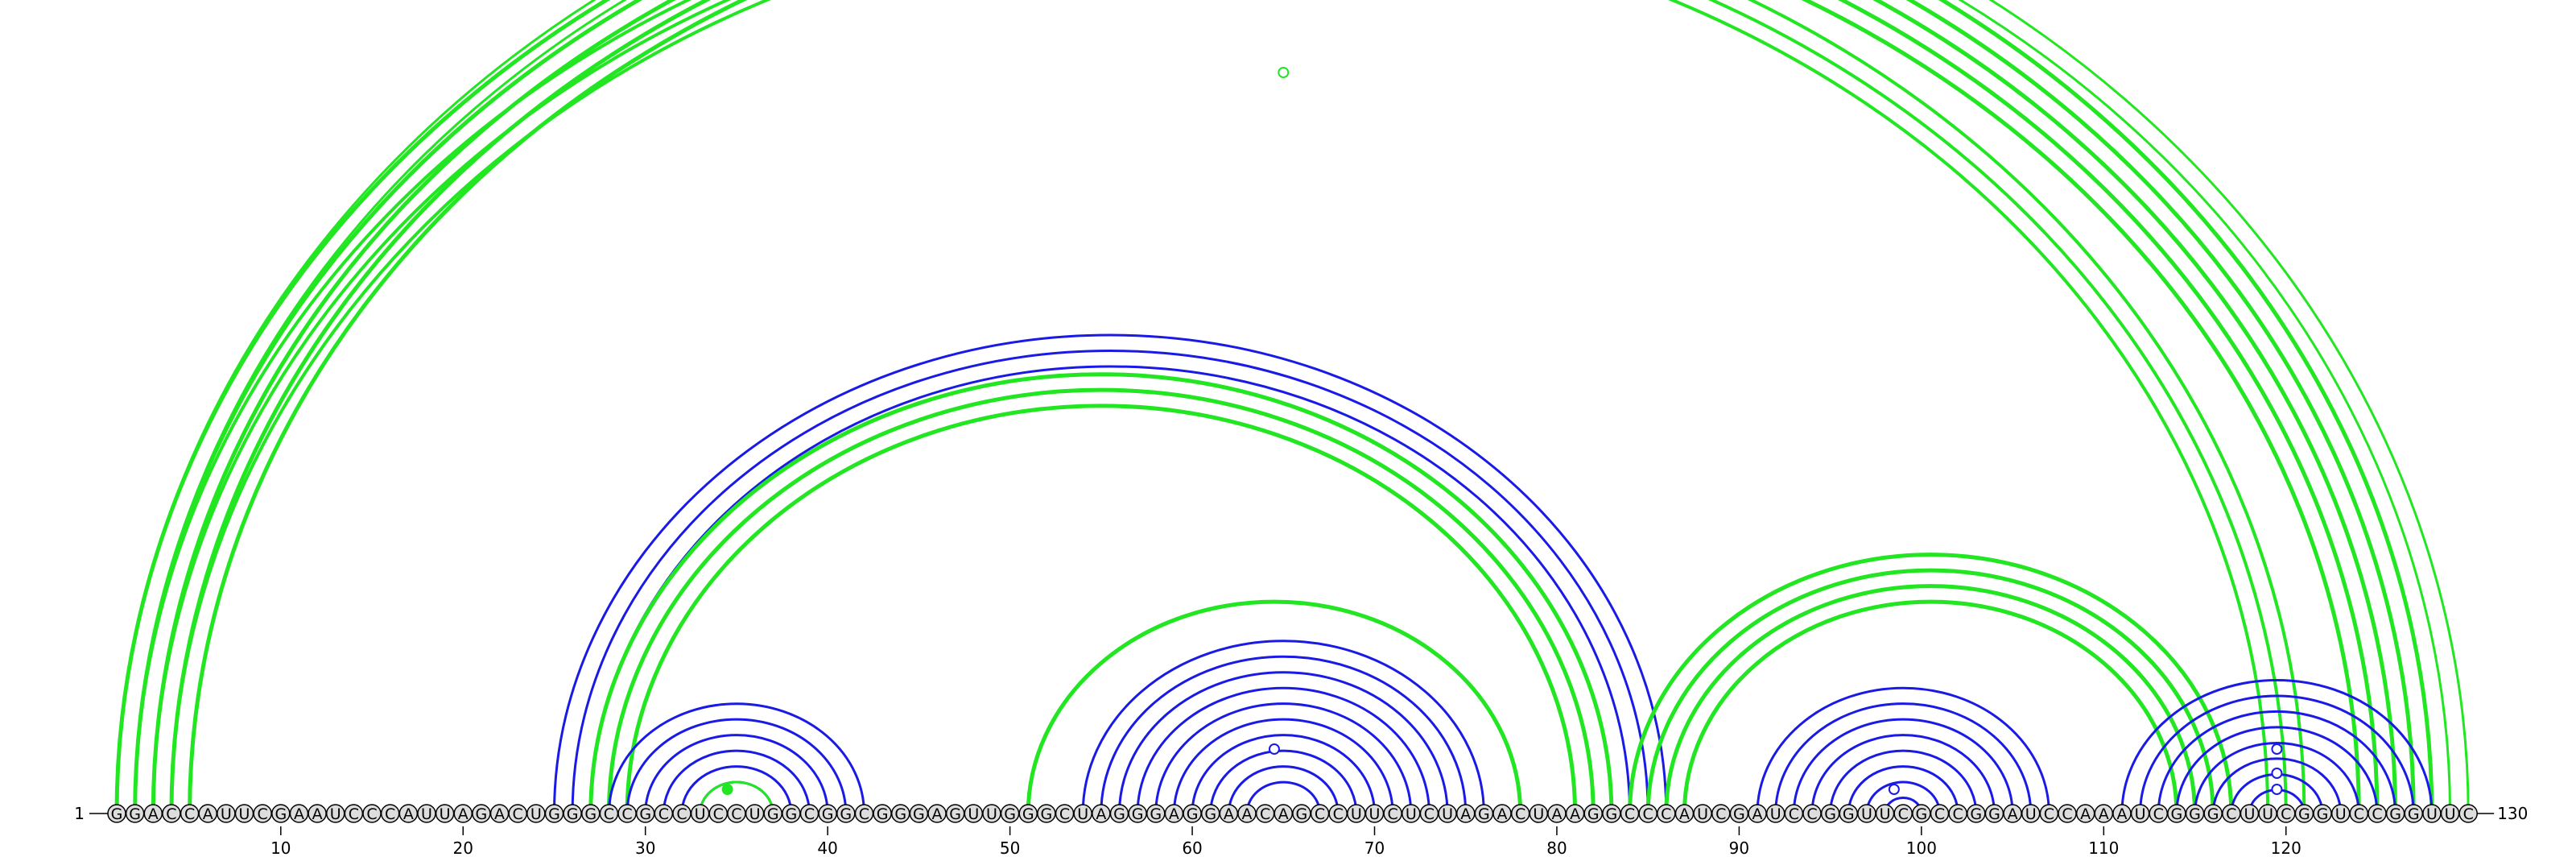  What do you see at coordinates (1794, 813) in the screenshot?
I see `nucleotide-93: C` at bounding box center [1794, 813].